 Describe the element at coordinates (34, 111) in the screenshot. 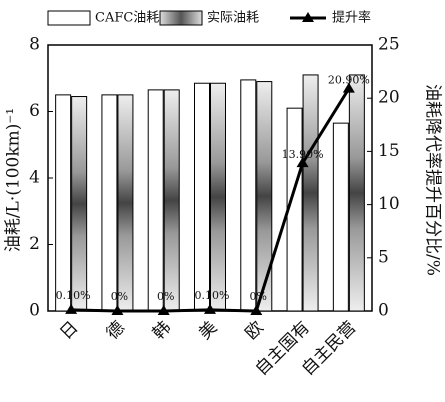

I see `y-tick-label: 6` at that location.